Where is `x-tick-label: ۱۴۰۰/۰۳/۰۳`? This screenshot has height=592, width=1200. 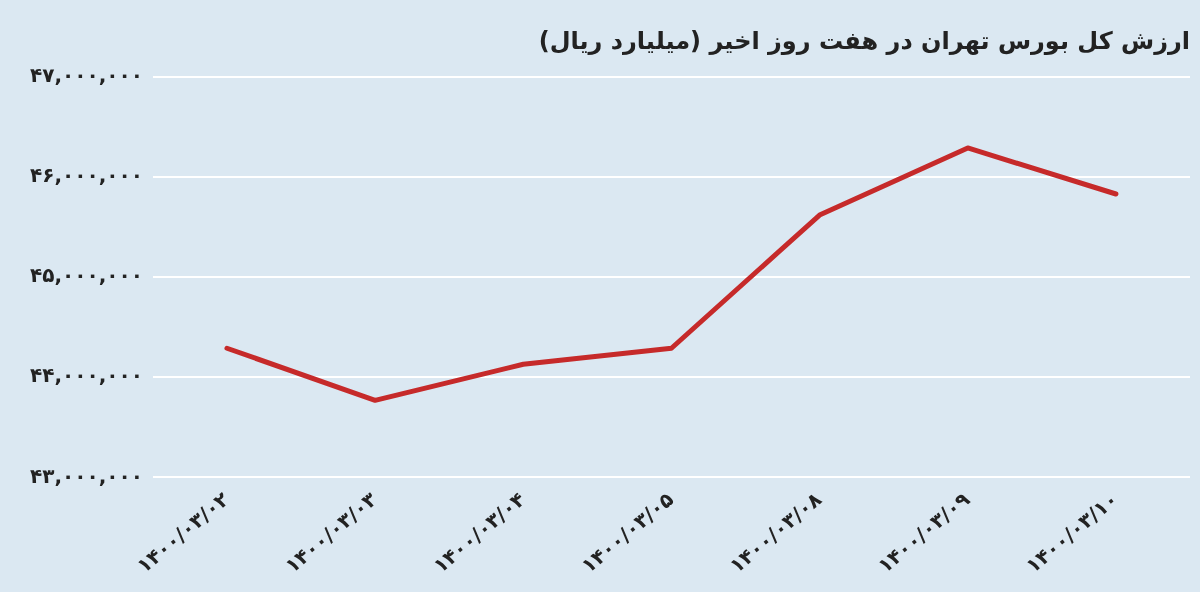 x-tick-label: ۱۴۰۰/۰۳/۰۳ is located at coordinates (331, 532).